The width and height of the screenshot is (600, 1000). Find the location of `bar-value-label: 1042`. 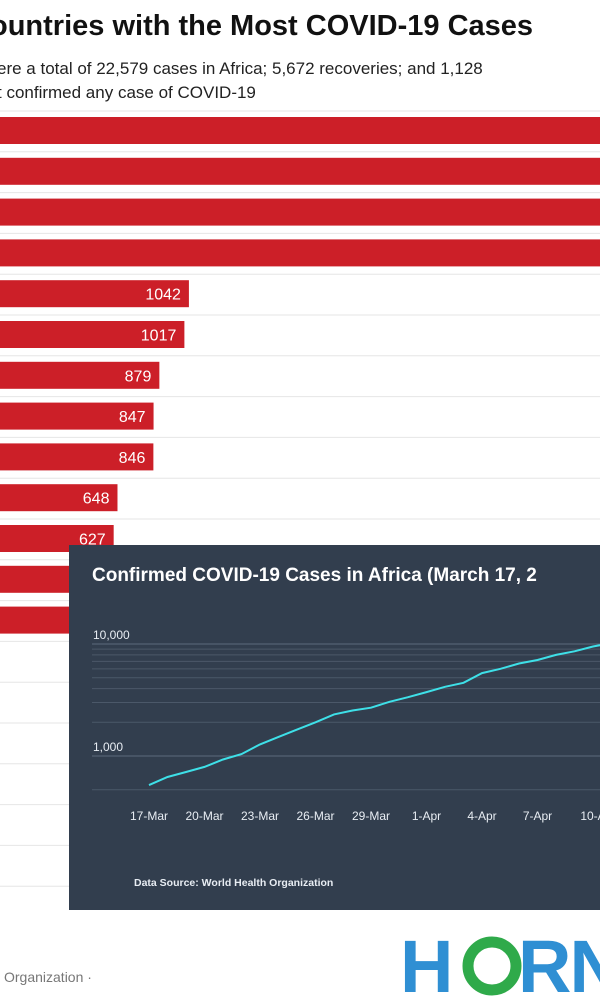

bar-value-label: 1042 is located at coordinates (163, 295).